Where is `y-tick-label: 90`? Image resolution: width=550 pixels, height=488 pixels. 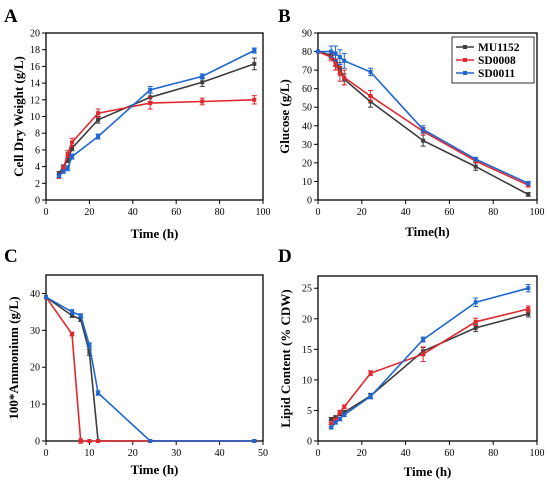 y-tick-label: 90 is located at coordinates (307, 34).